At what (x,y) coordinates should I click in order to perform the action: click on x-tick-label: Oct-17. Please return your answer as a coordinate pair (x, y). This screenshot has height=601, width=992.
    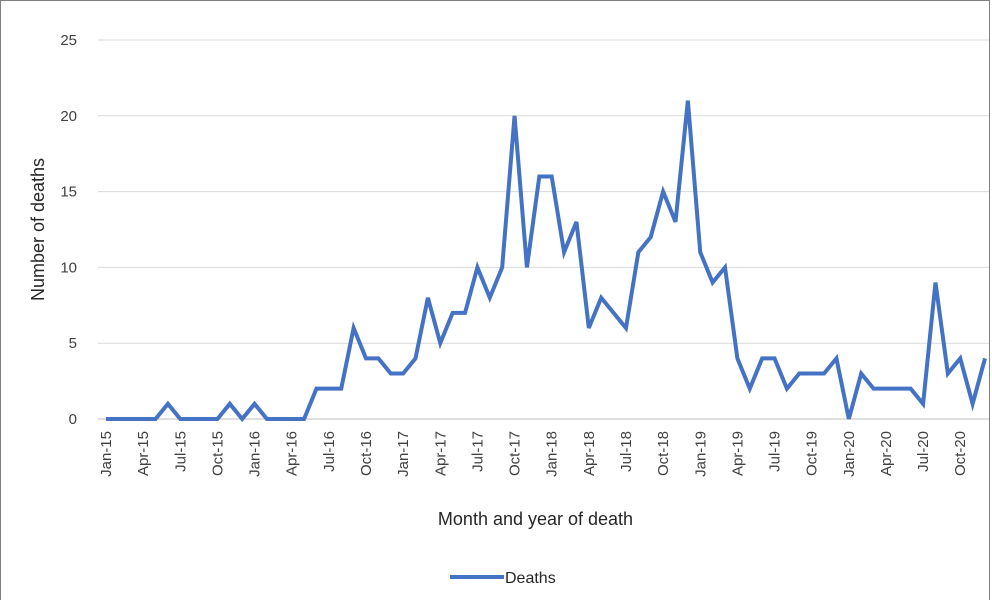
    Looking at the image, I should click on (515, 453).